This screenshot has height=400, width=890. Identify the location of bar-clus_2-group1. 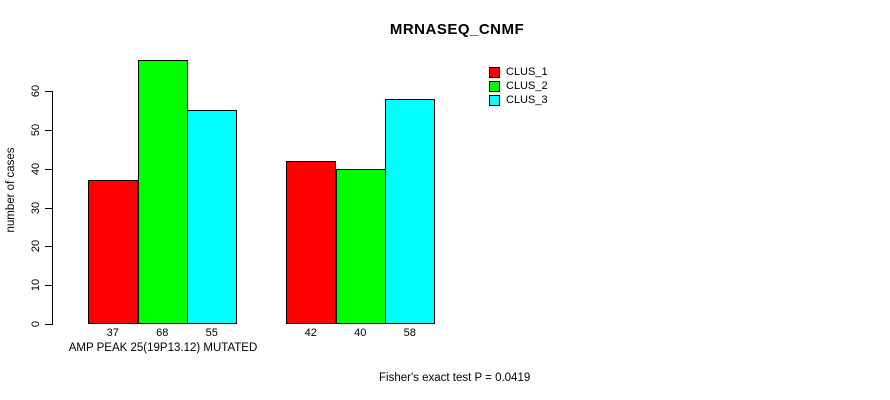
(162, 191).